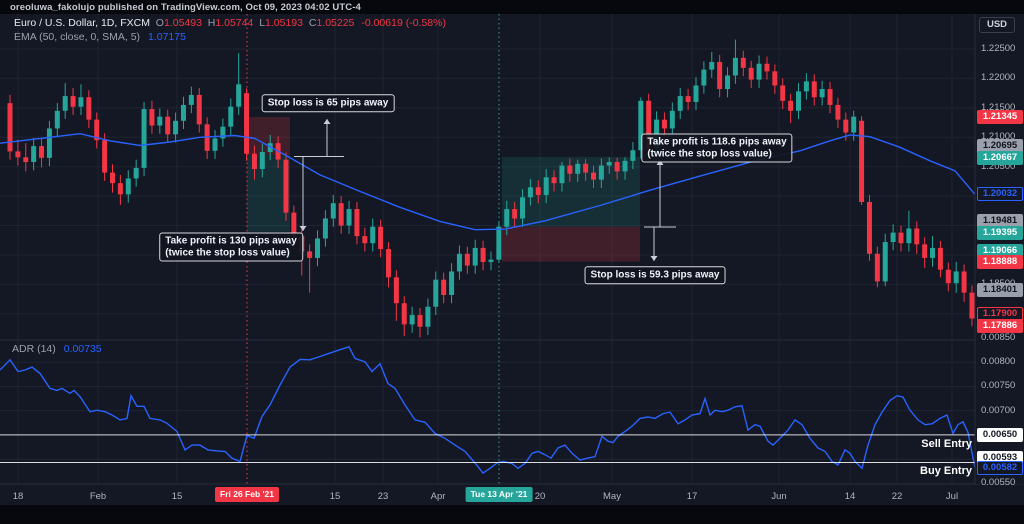 The height and width of the screenshot is (524, 1024). What do you see at coordinates (998, 137) in the screenshot?
I see `price-tick-label: 1.21000` at bounding box center [998, 137].